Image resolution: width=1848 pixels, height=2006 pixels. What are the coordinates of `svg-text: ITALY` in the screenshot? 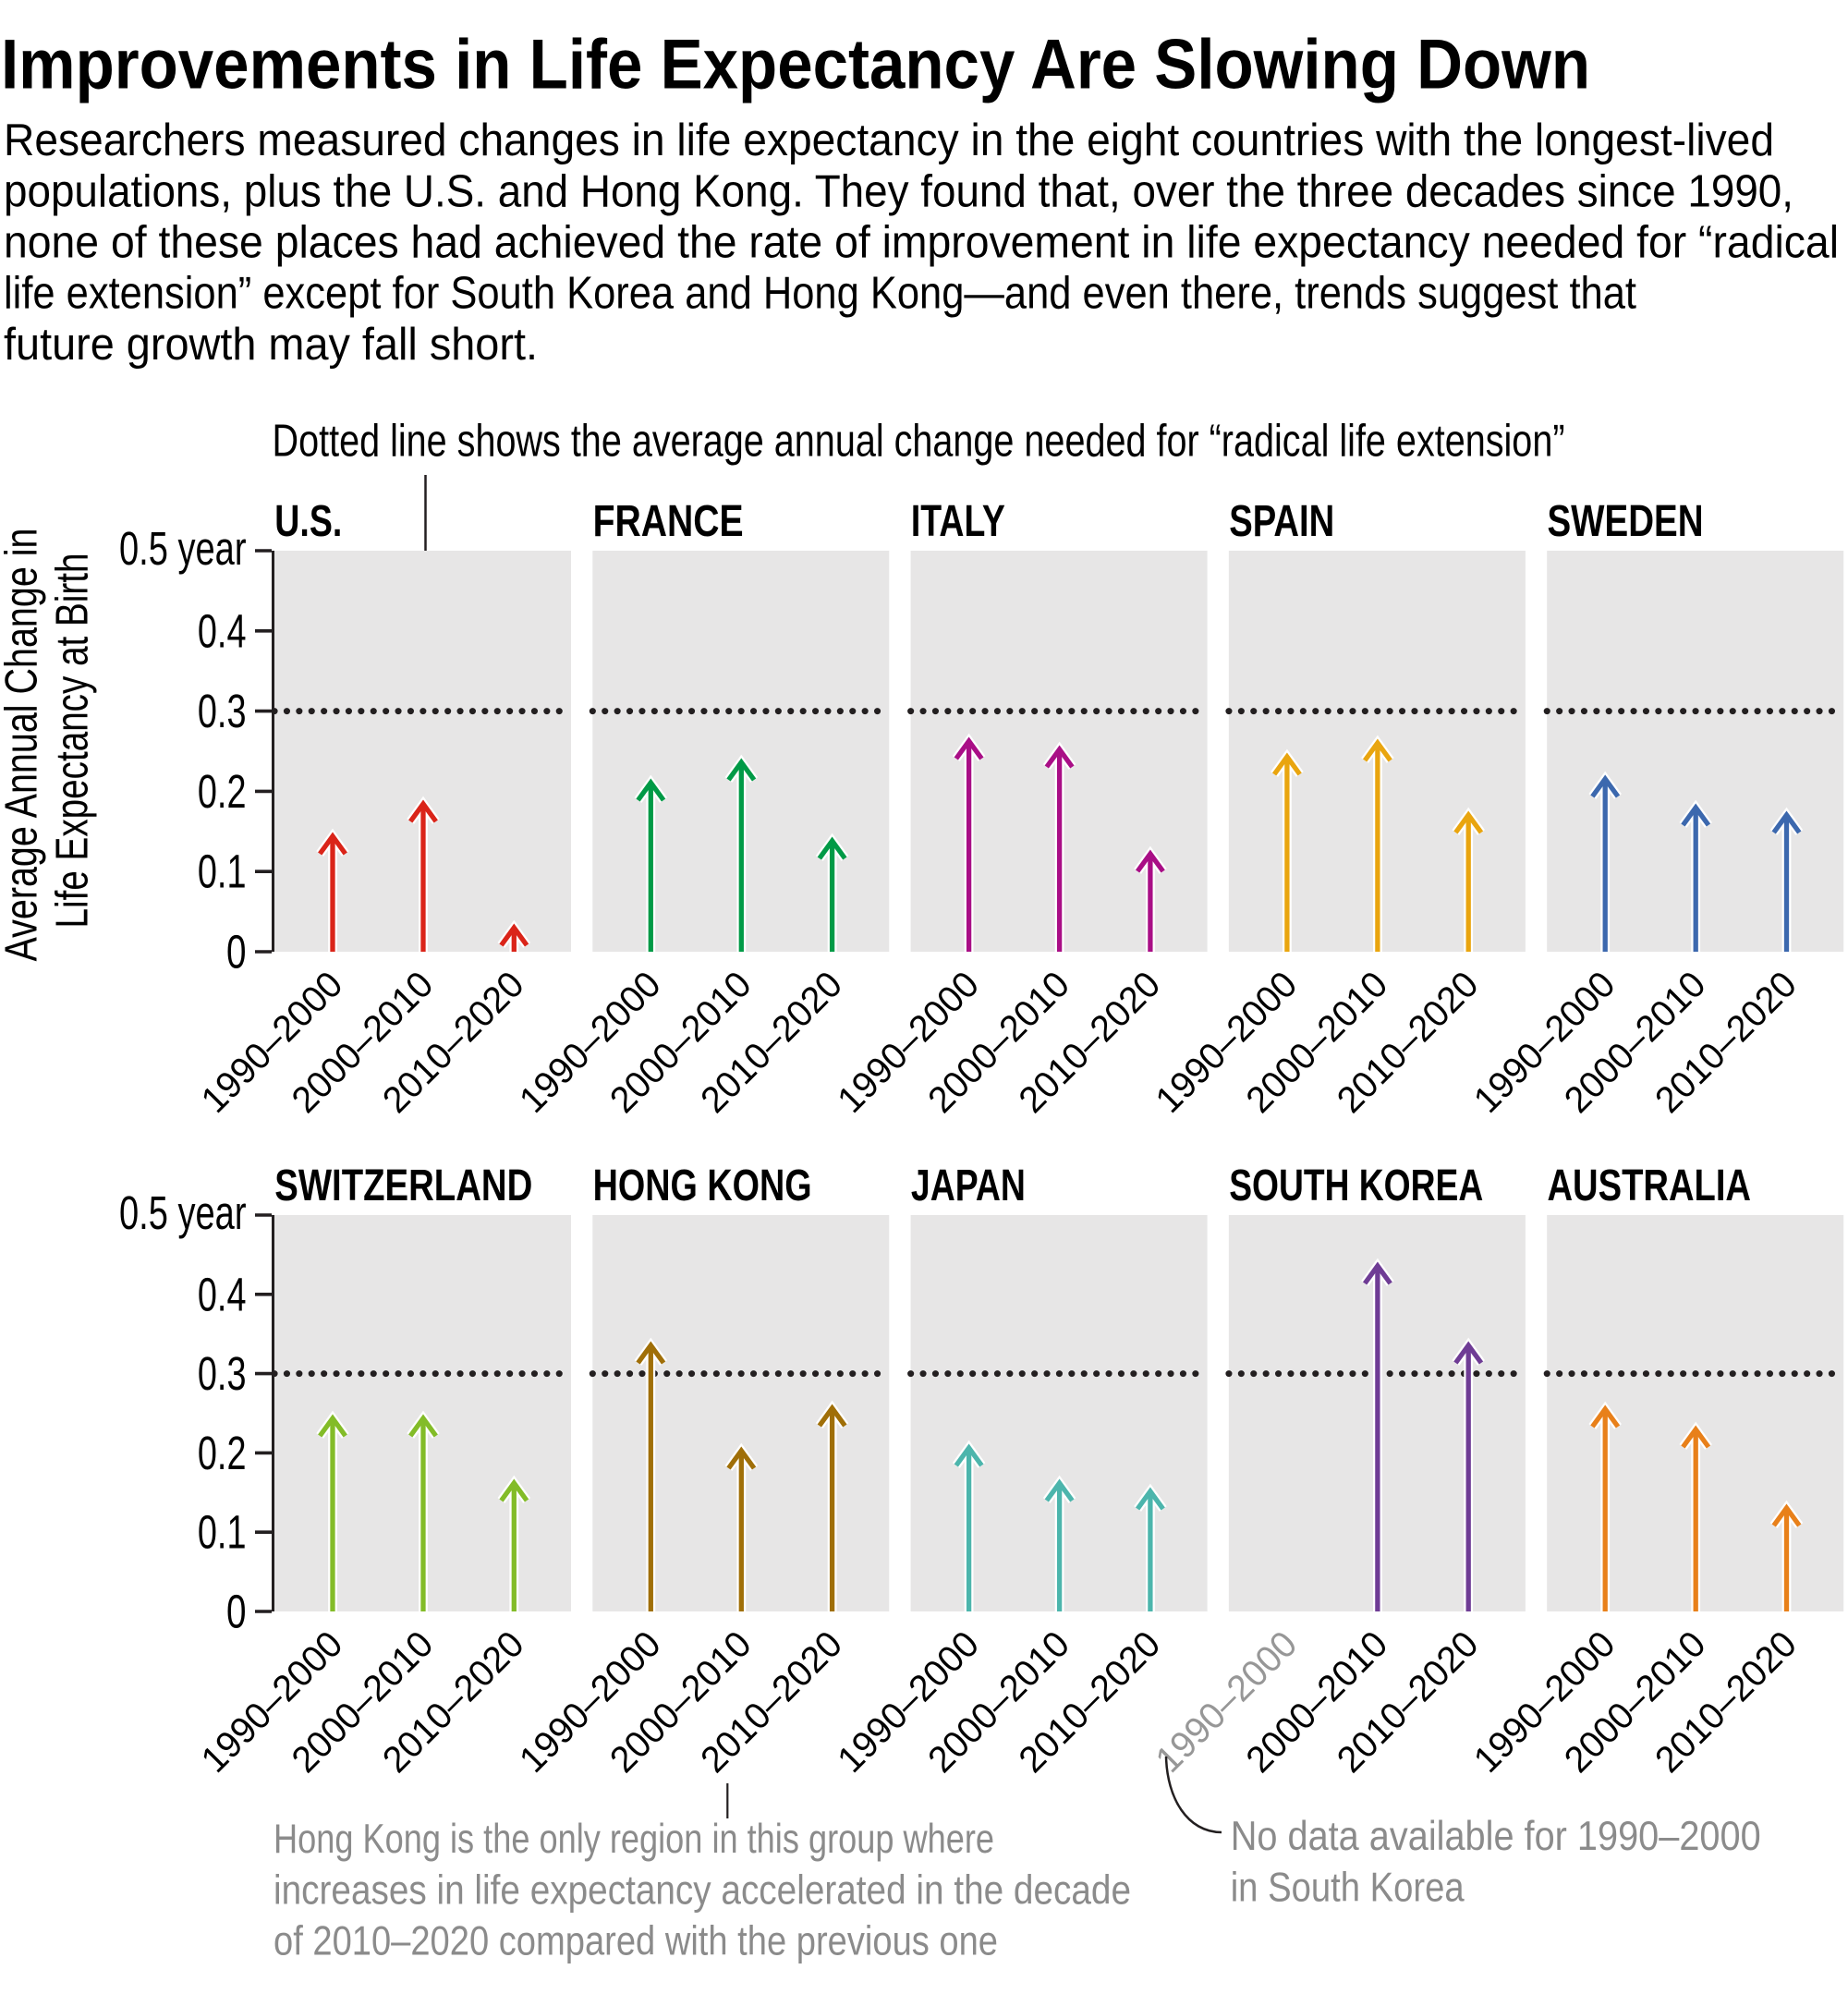 It's located at (958, 521).